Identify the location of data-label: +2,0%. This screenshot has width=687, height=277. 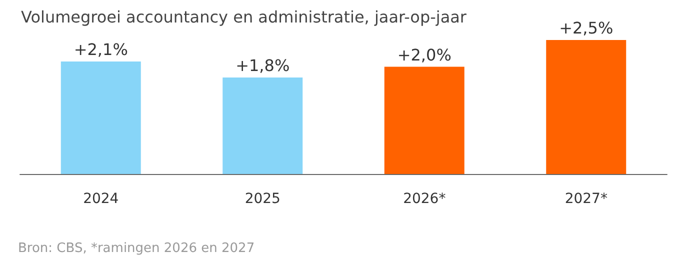
(424, 54).